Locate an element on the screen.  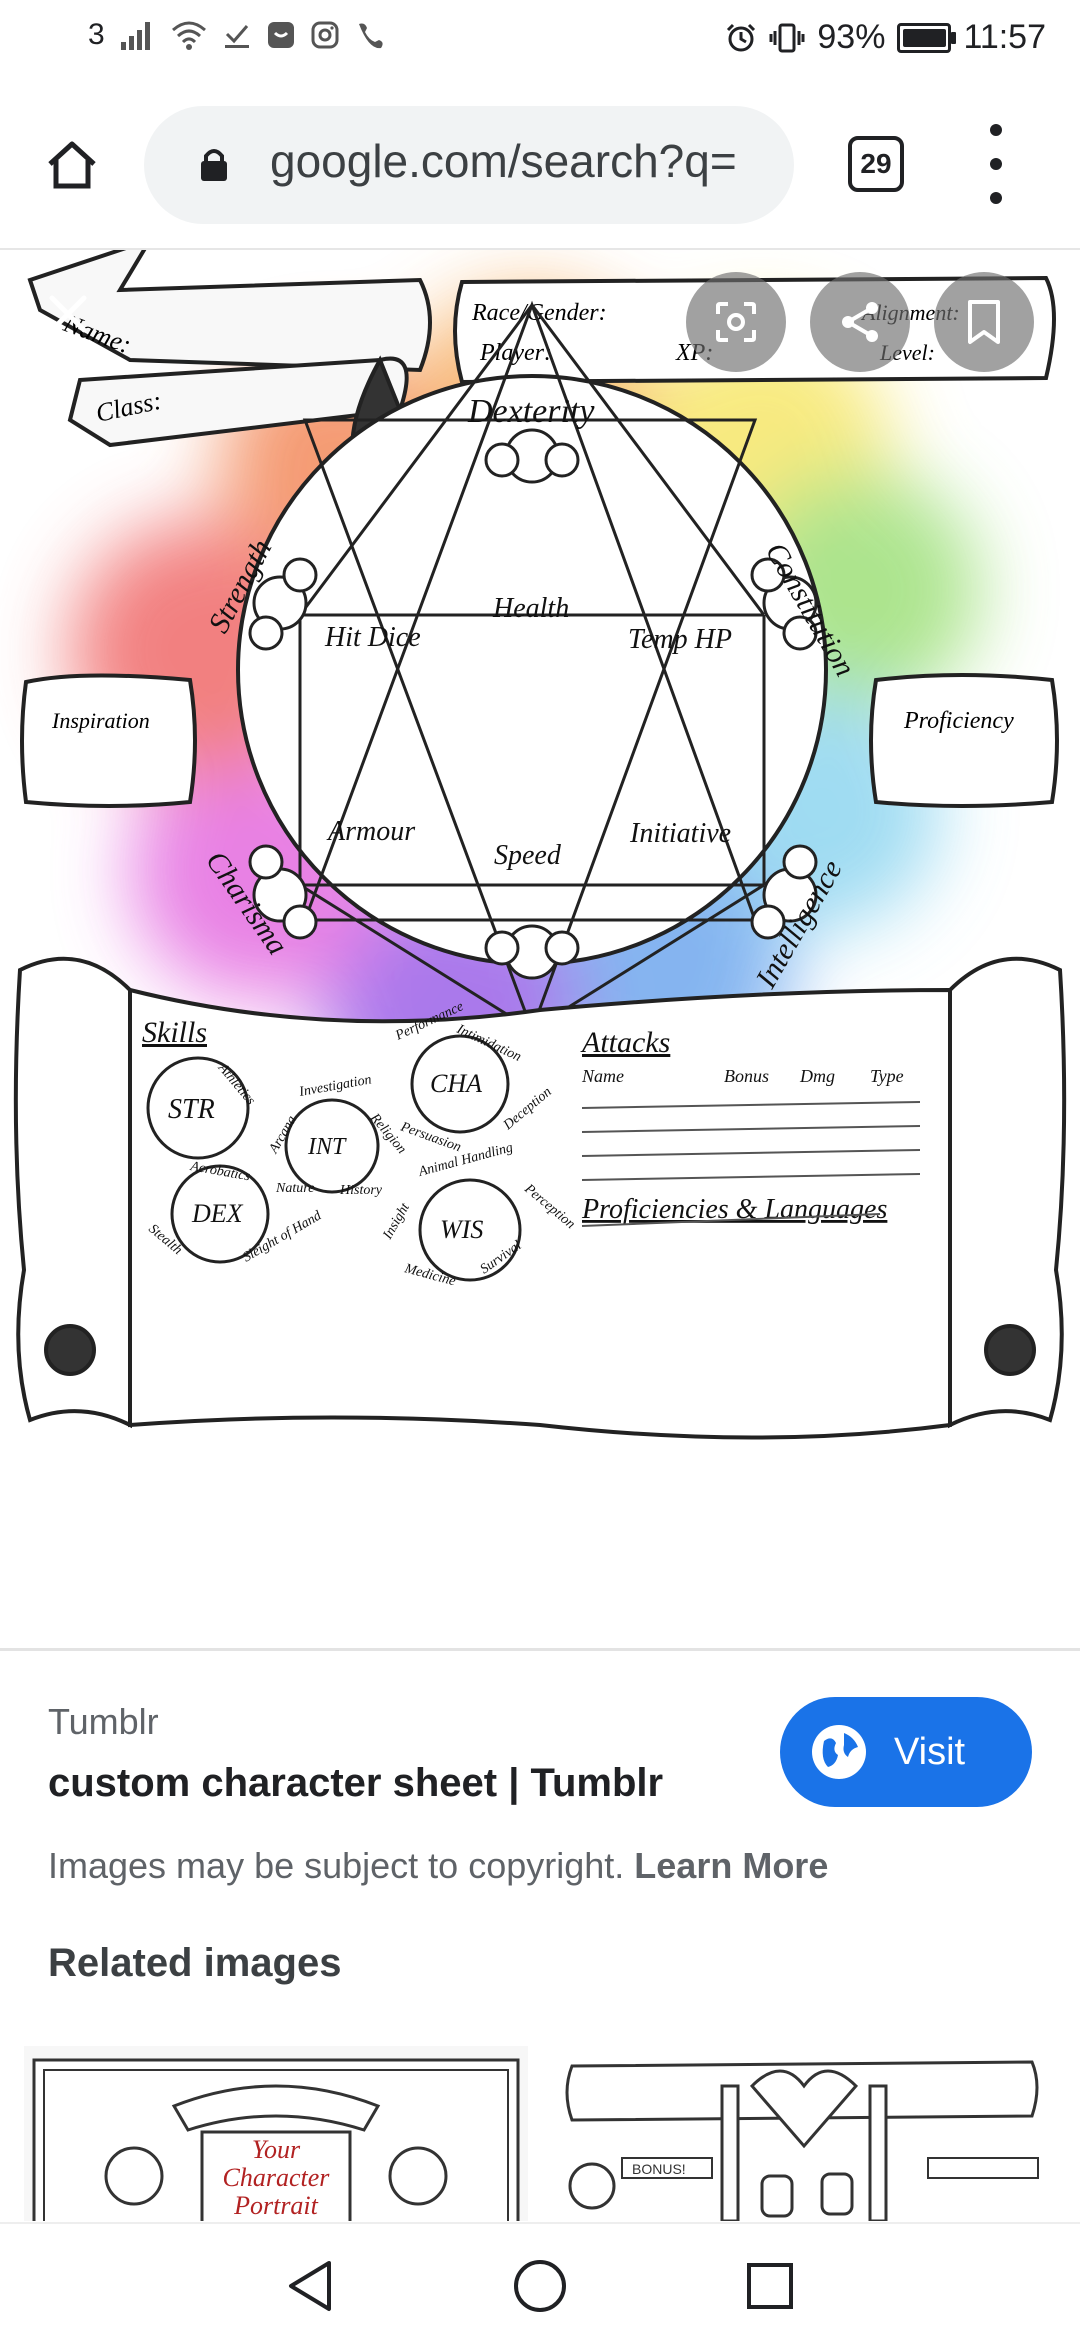
hit-dice-label: Hit Dice is located at coordinates (372, 637).